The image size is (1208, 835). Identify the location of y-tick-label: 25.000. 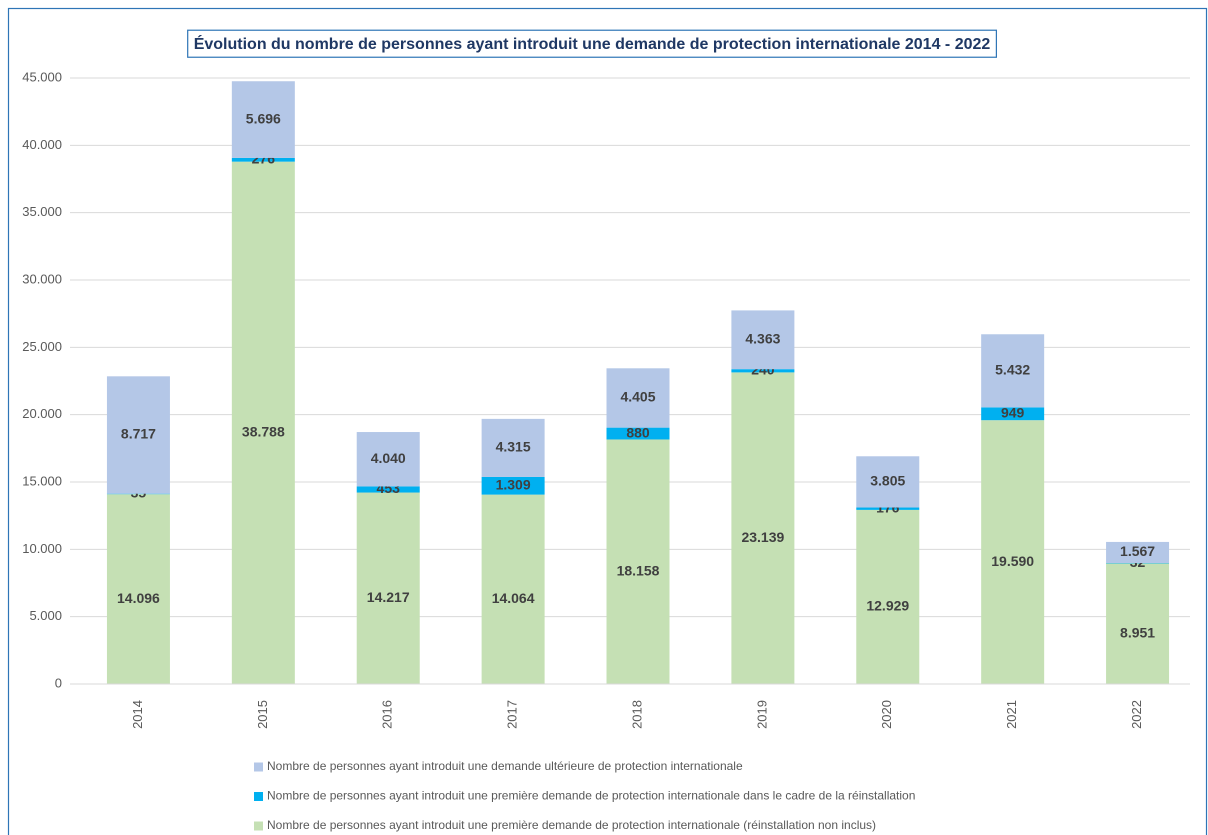
(42, 346).